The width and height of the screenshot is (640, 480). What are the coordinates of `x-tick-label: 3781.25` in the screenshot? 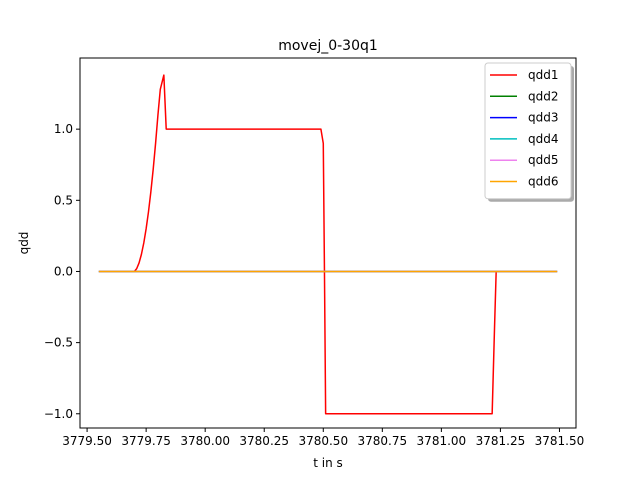 It's located at (501, 441).